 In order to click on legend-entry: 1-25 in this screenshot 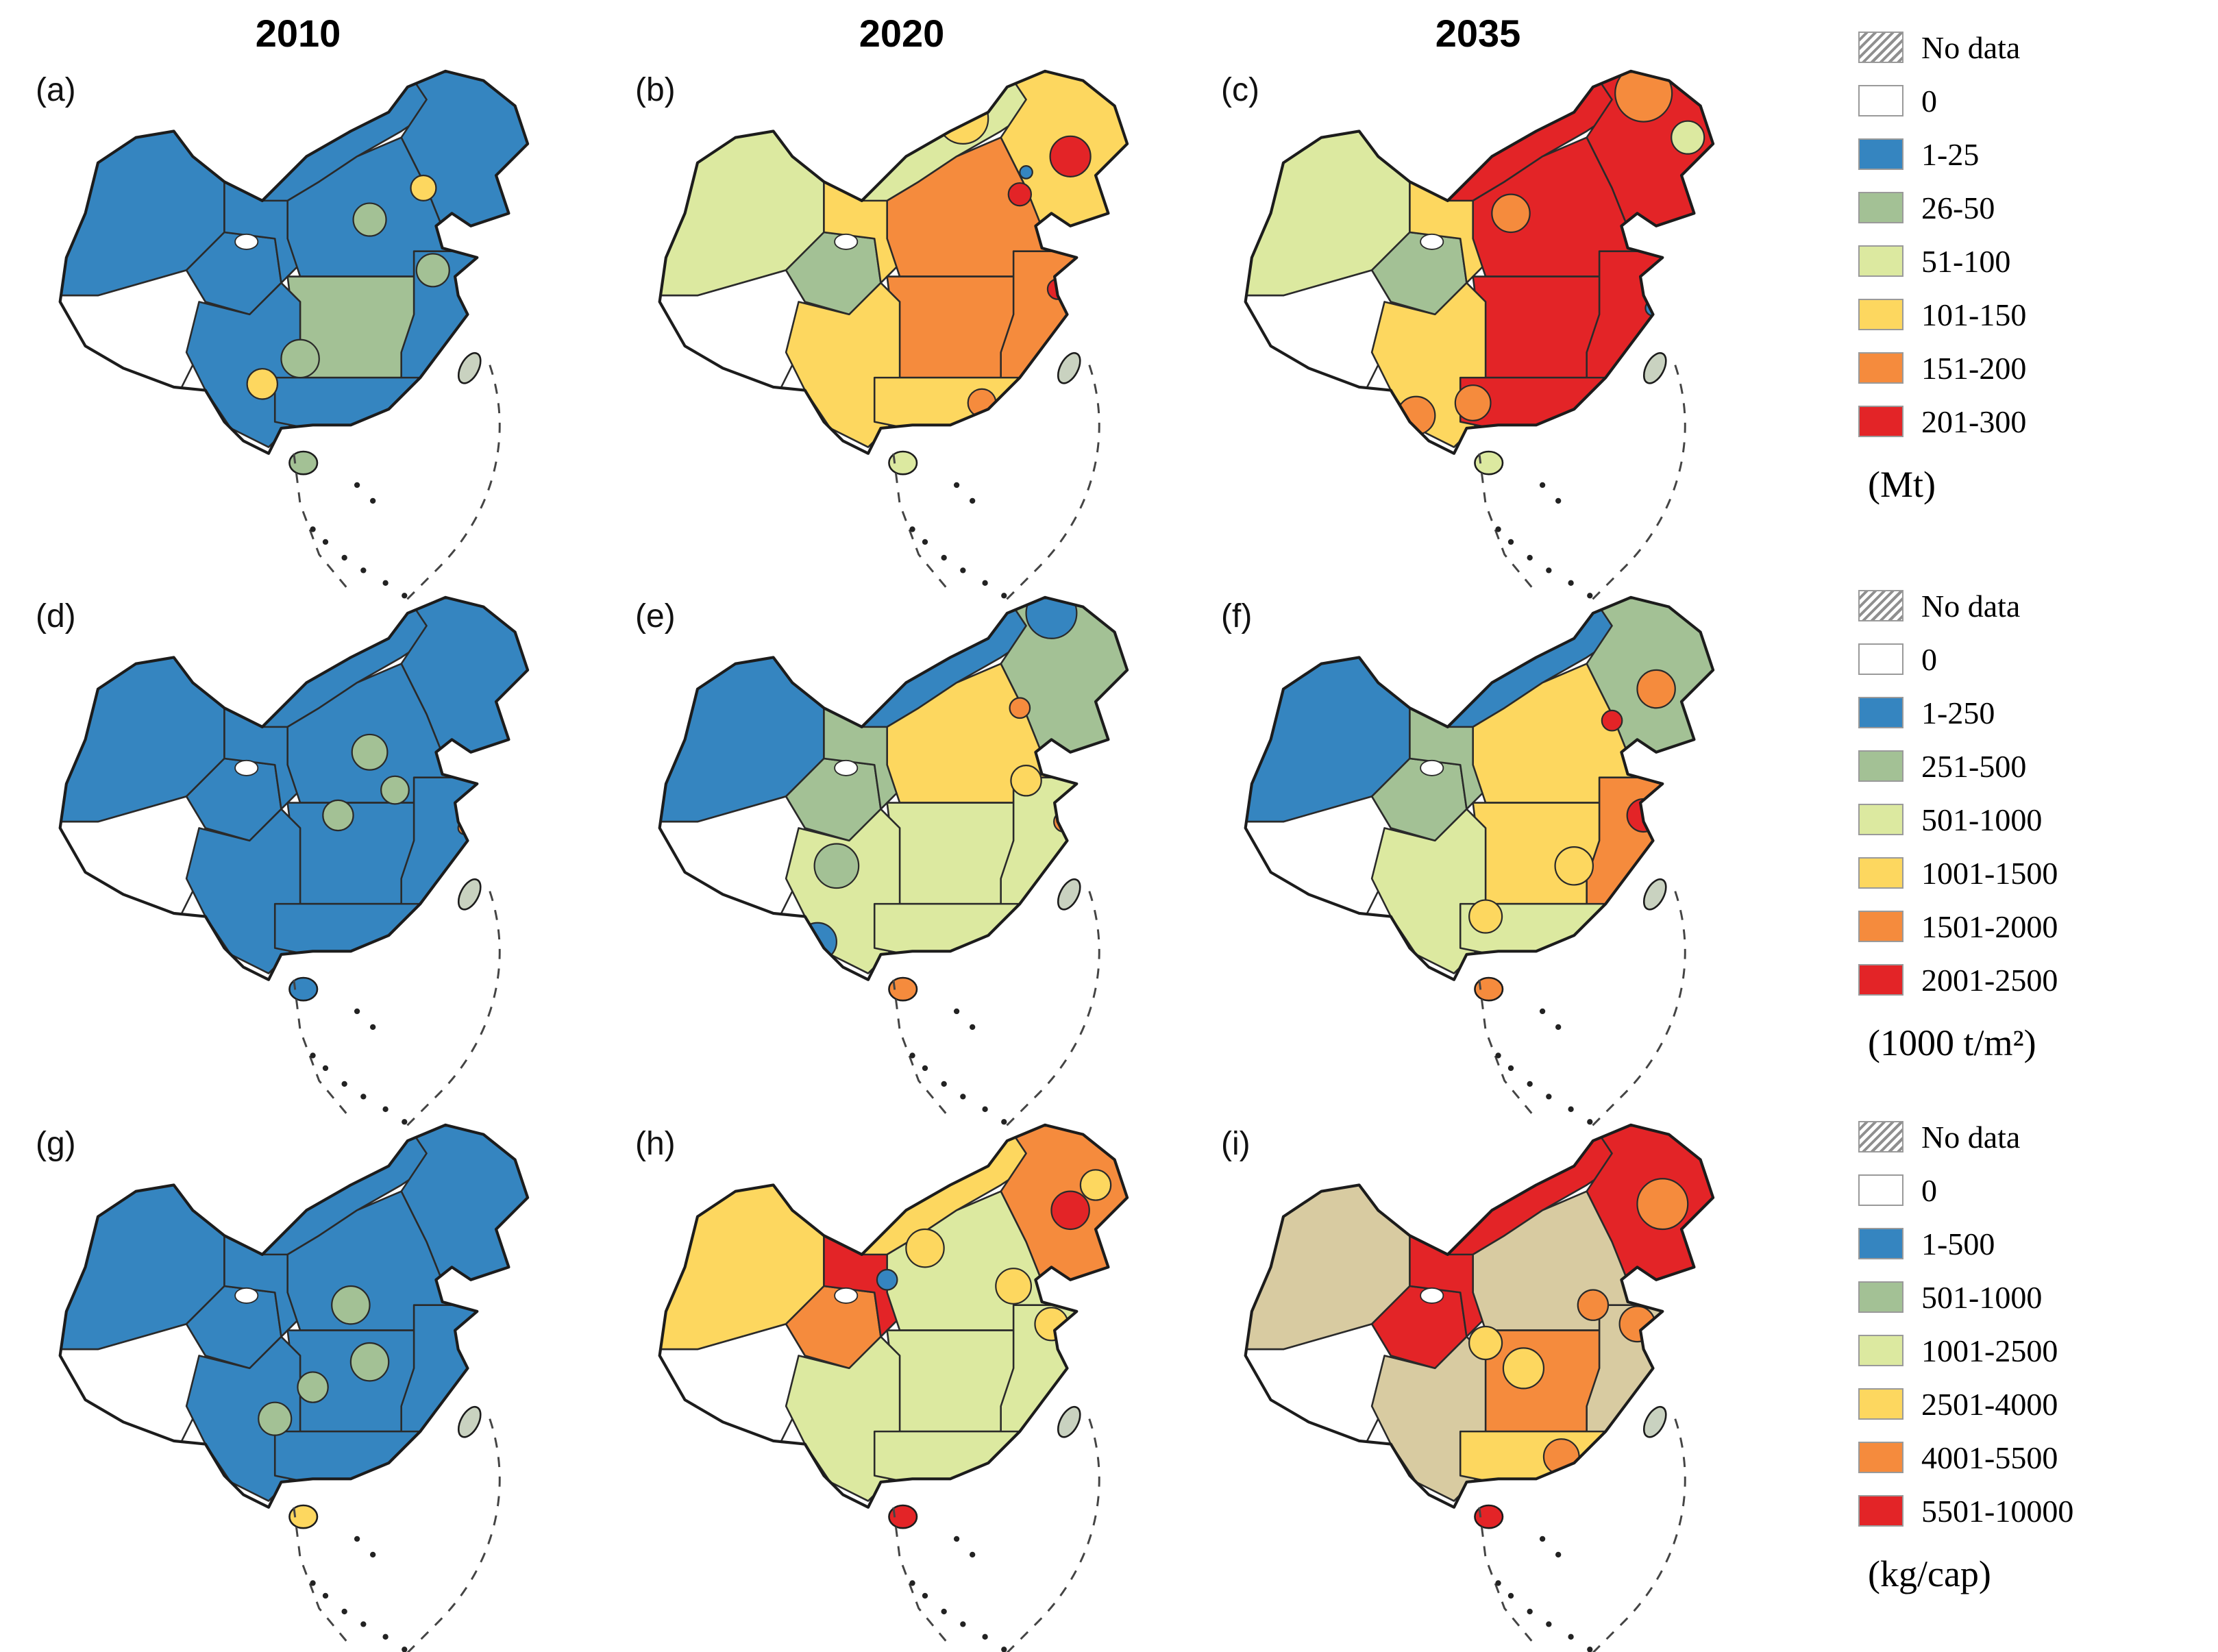, I will do `click(2033, 154)`.